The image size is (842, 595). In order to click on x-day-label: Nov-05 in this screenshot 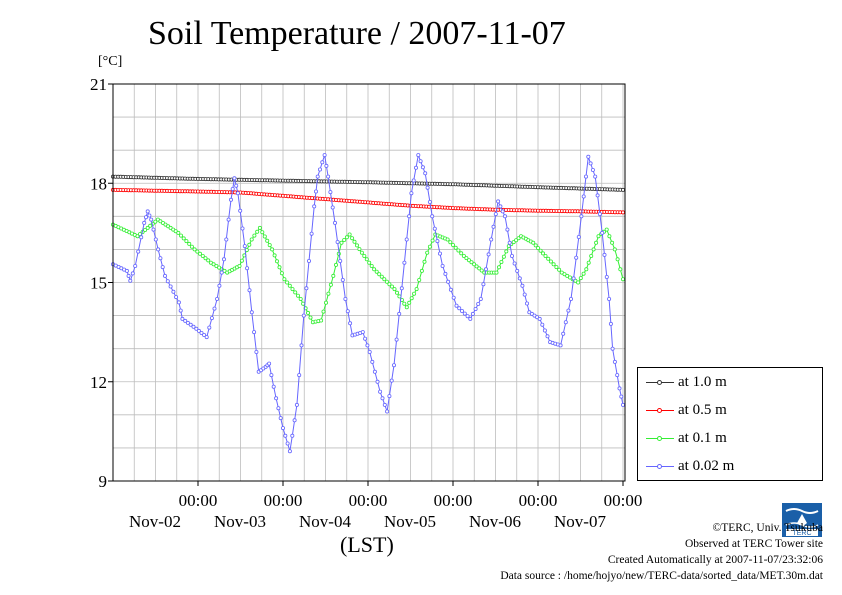, I will do `click(410, 521)`.